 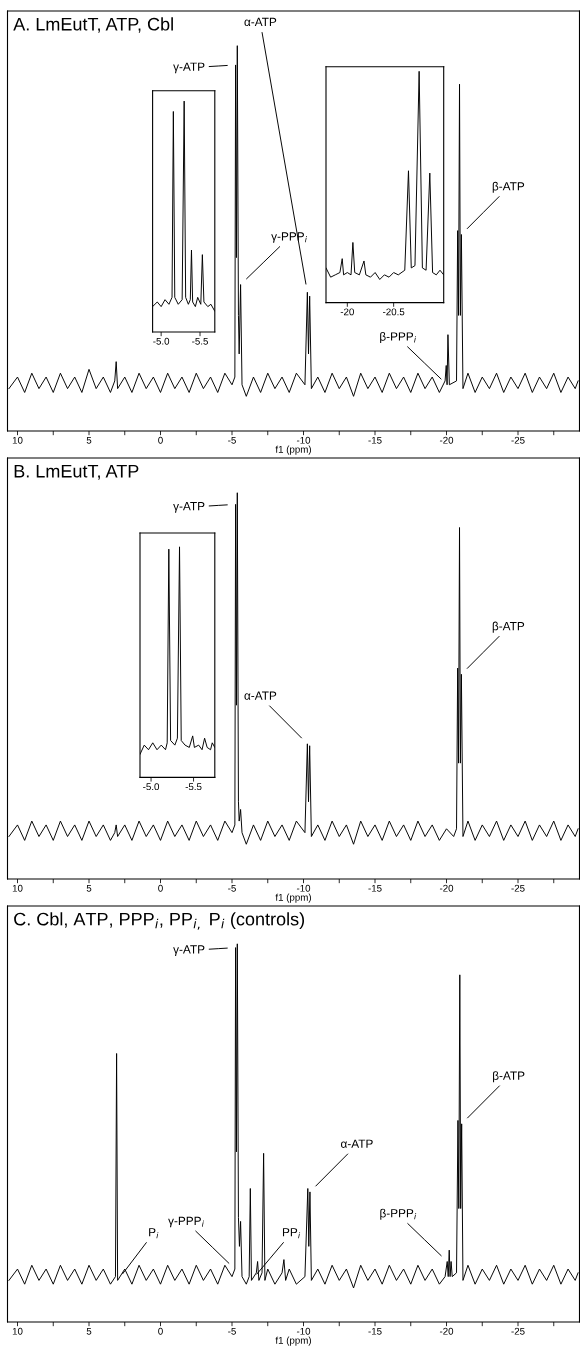 I want to click on chart-title: A. LmEutT, ATP, Cbl, so click(x=93, y=25).